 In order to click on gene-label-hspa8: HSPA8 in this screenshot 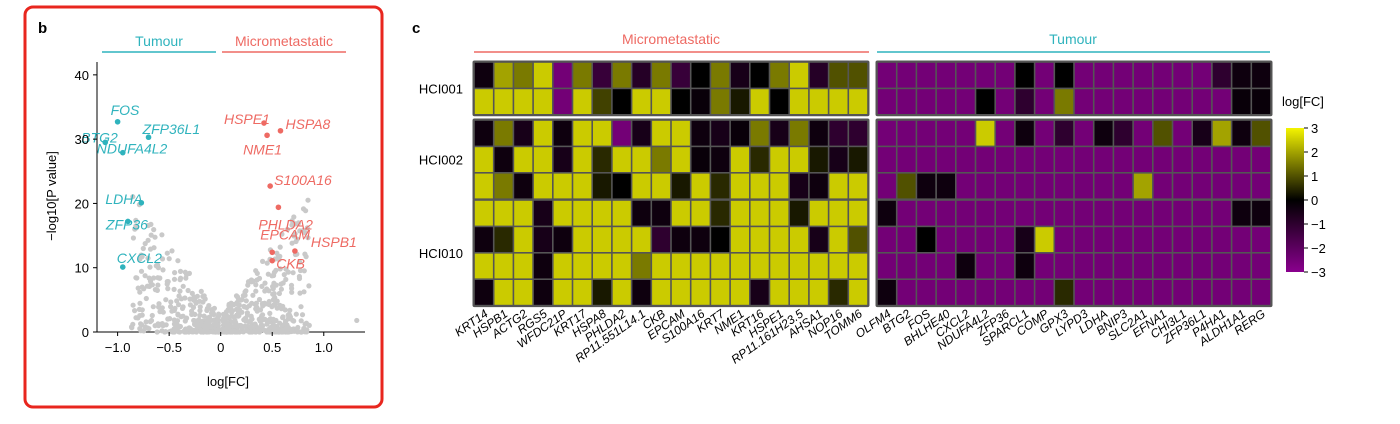, I will do `click(307, 124)`.